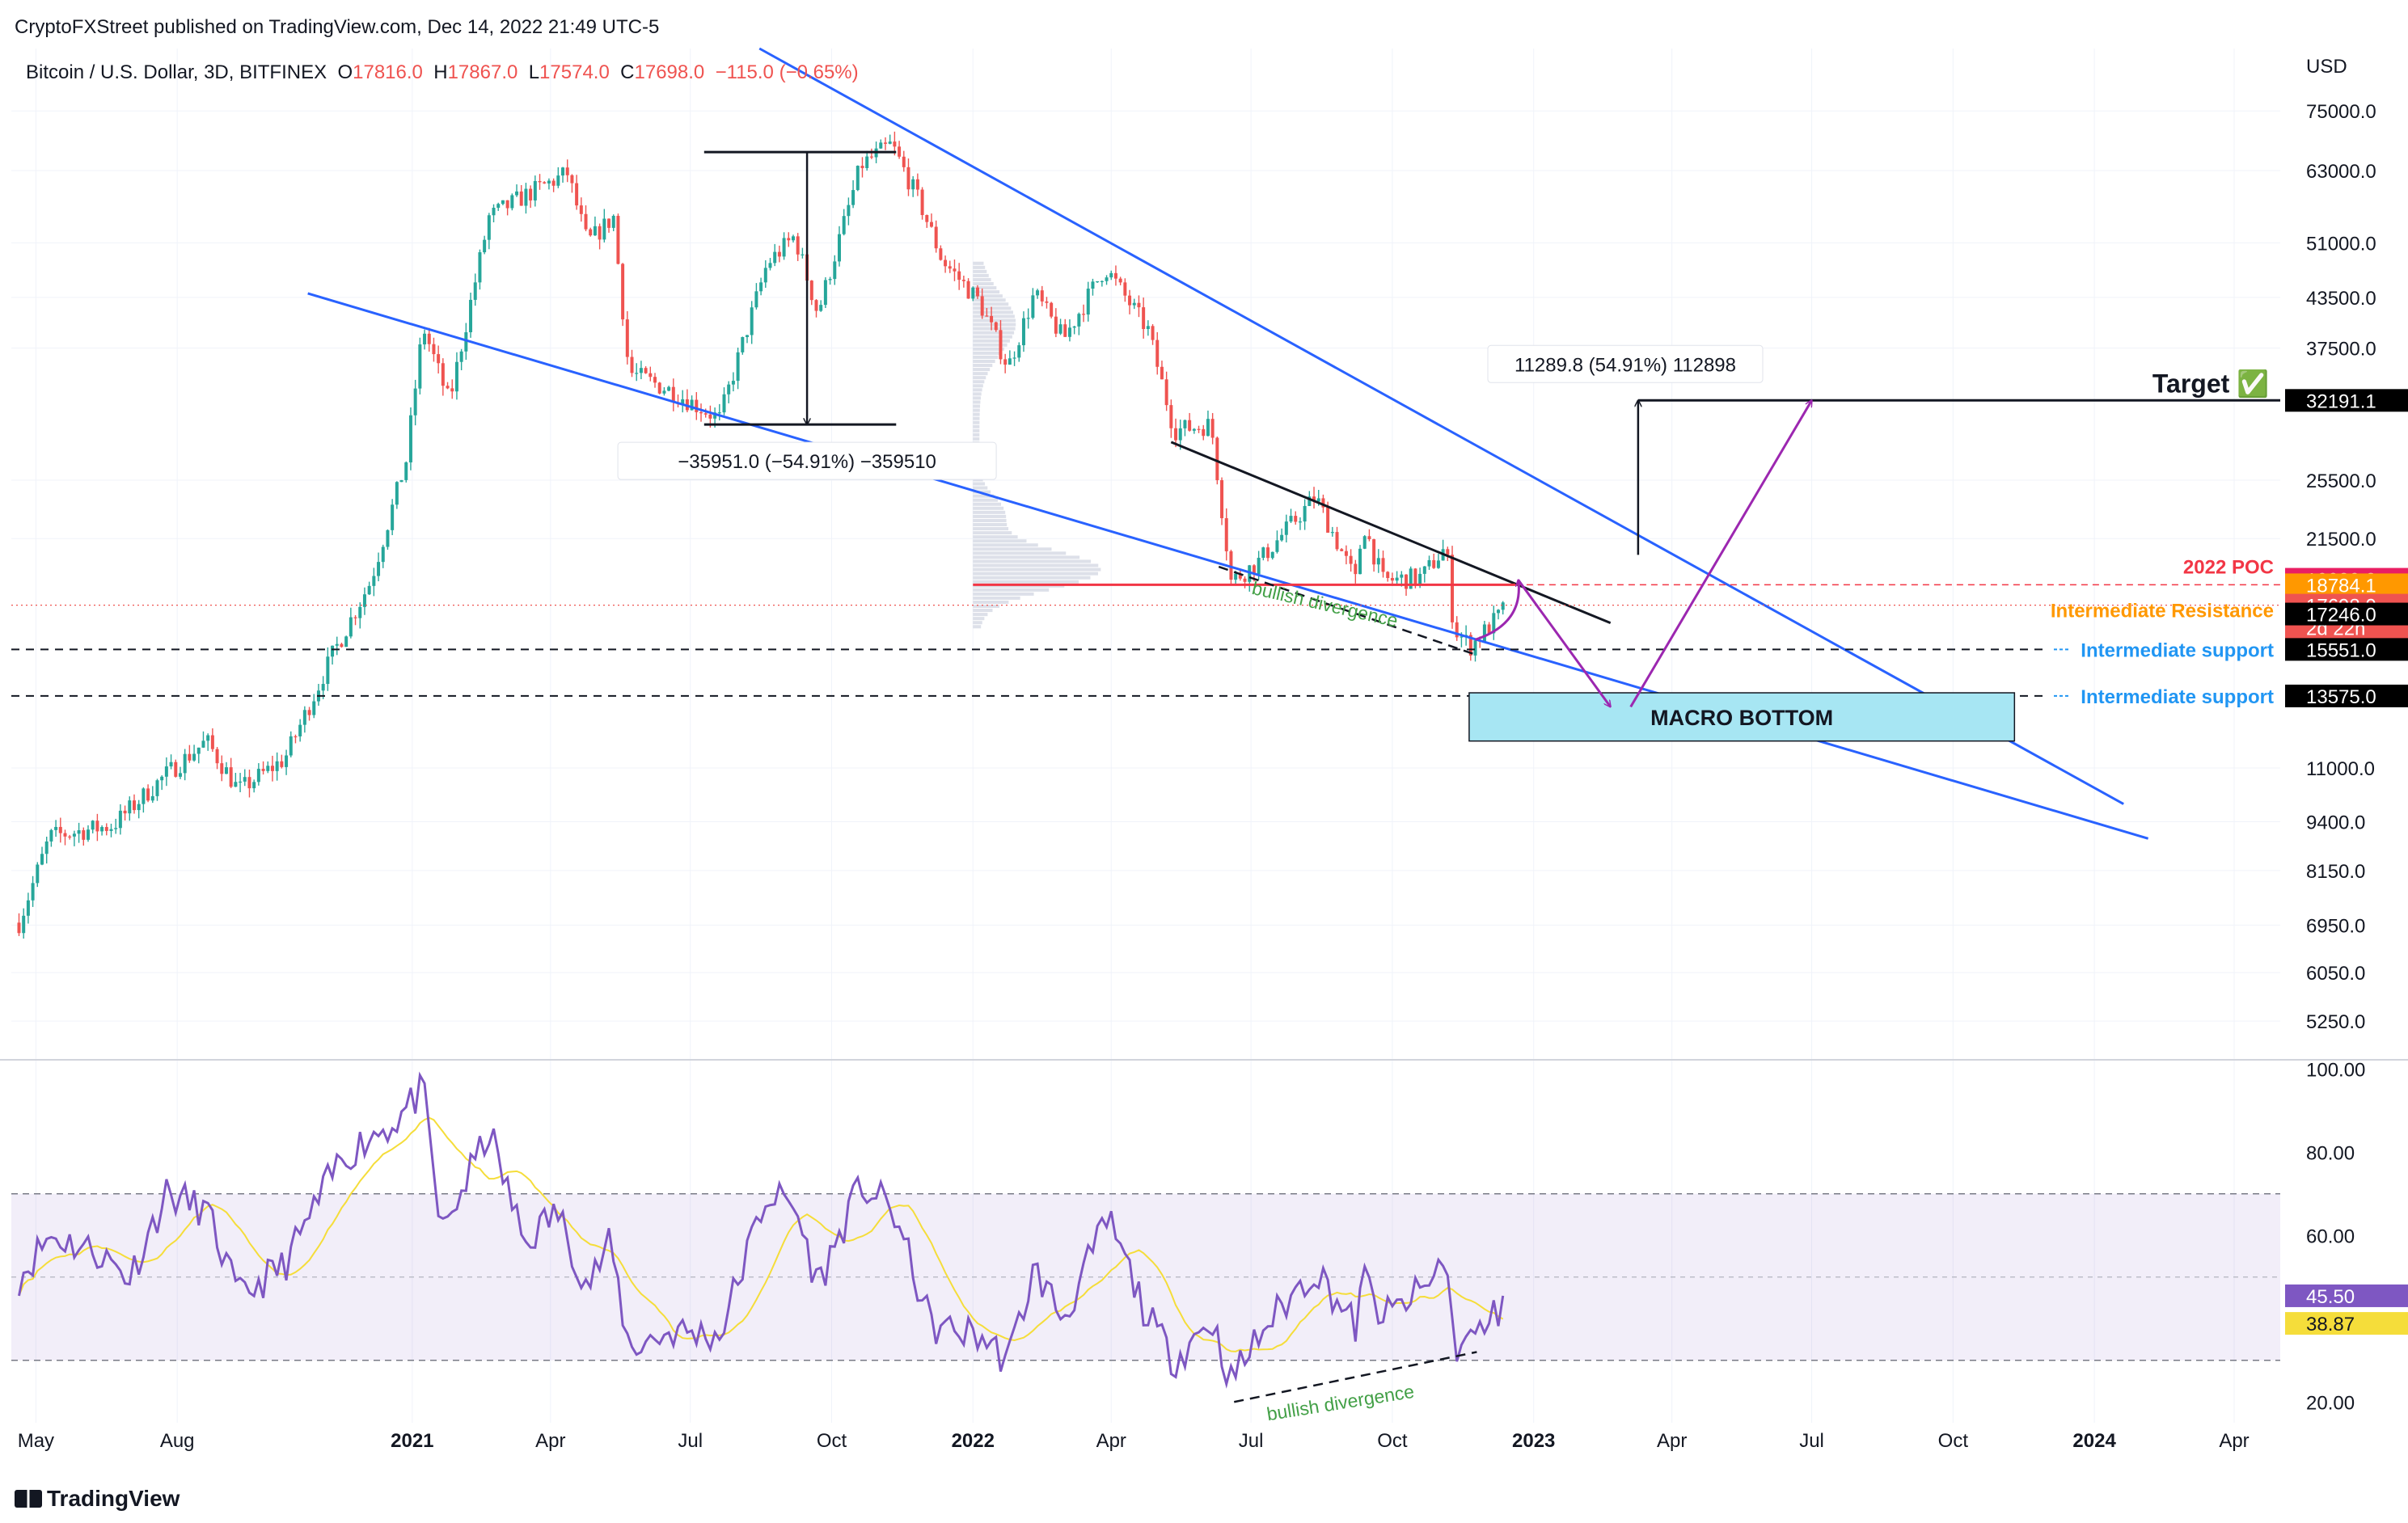 The width and height of the screenshot is (2408, 1523). I want to click on brand-name: TradingView, so click(113, 1498).